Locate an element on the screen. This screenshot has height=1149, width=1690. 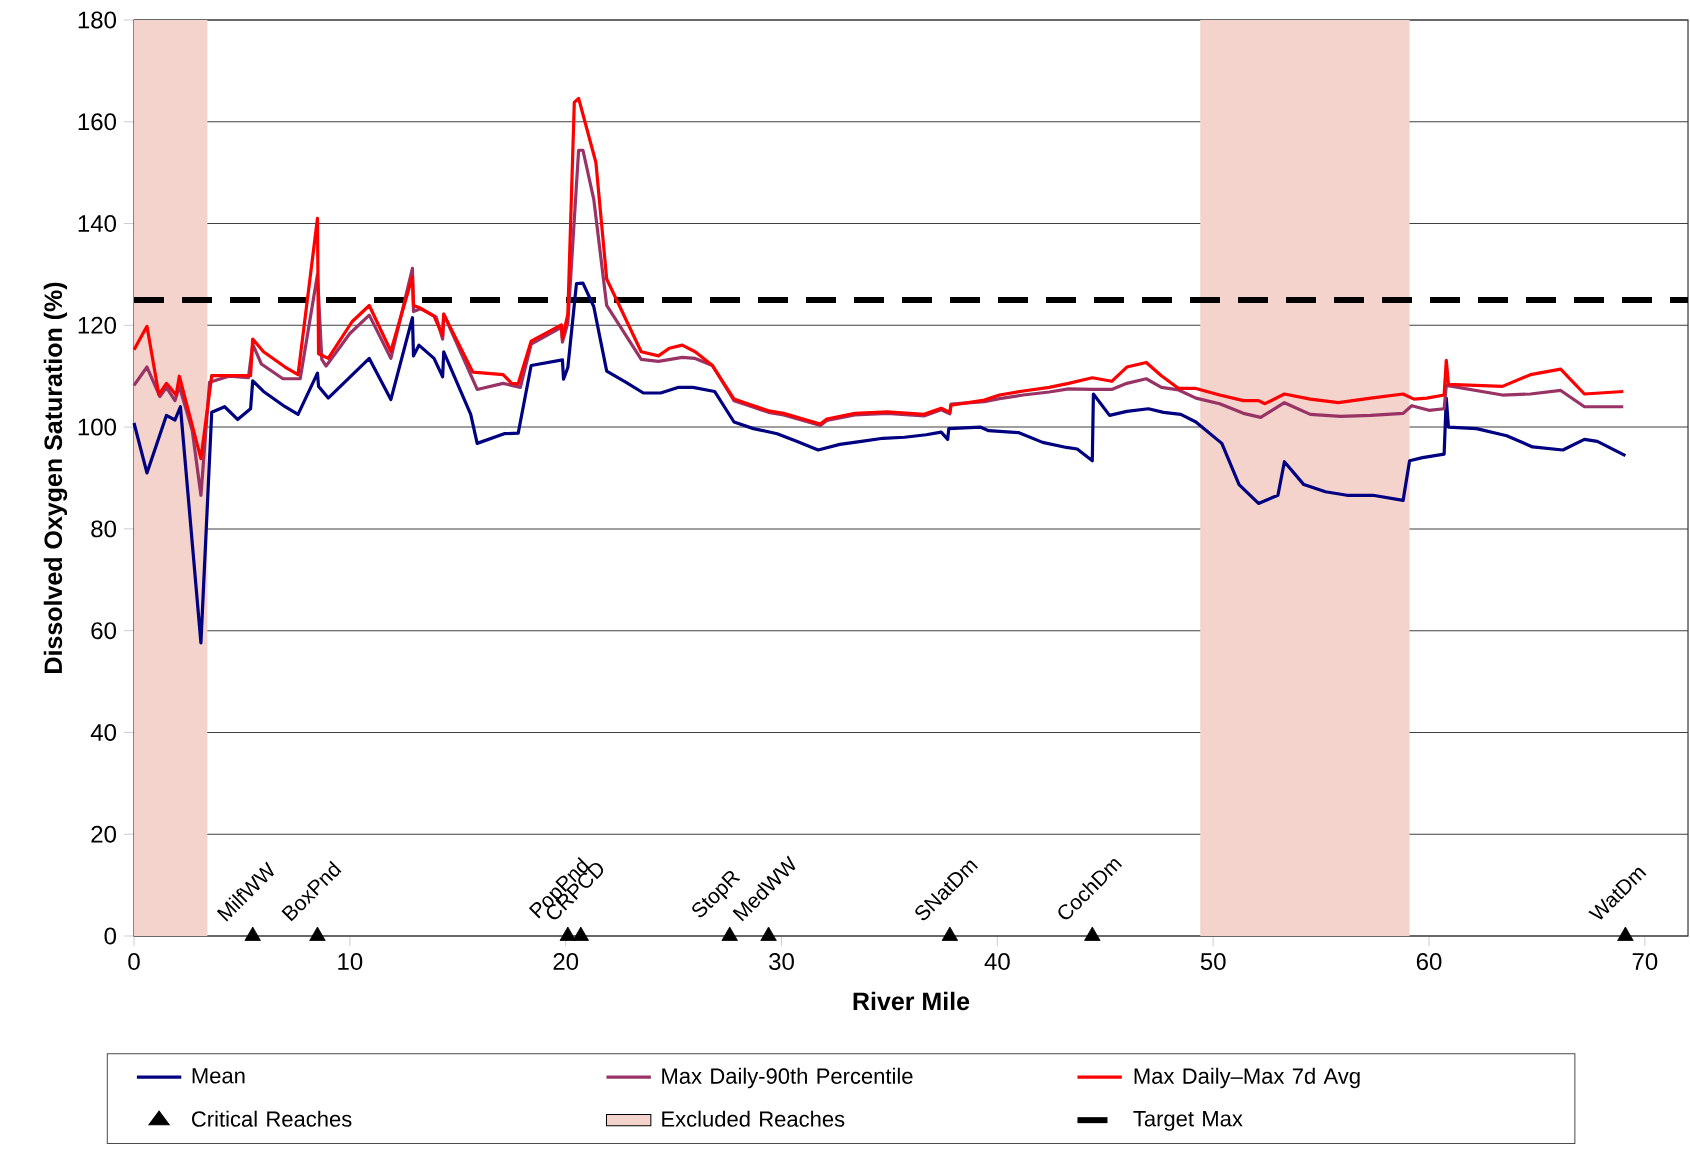
y-tick-label: 0 is located at coordinates (110, 936).